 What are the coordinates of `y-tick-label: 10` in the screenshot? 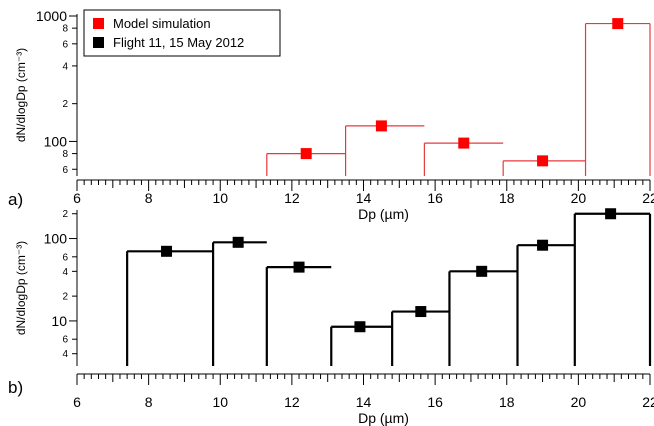 It's located at (59, 321).